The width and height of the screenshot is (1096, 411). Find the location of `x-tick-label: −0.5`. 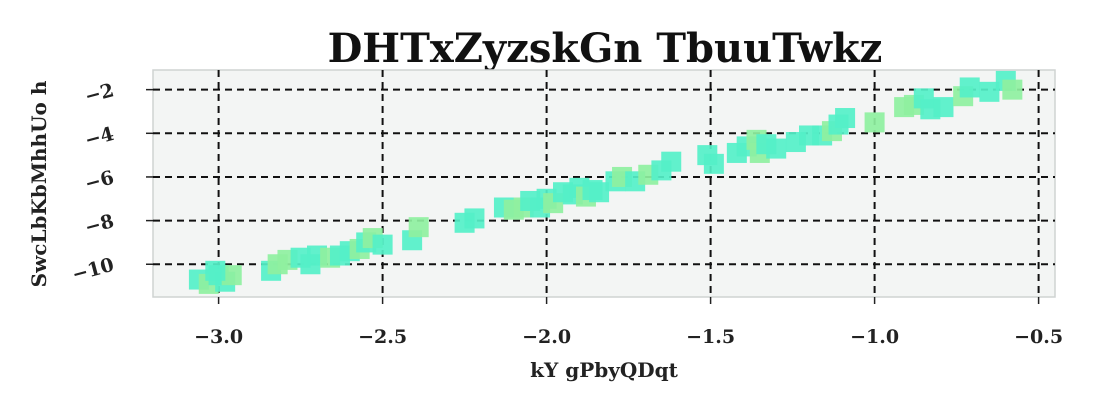

x-tick-label: −0.5 is located at coordinates (1038, 337).